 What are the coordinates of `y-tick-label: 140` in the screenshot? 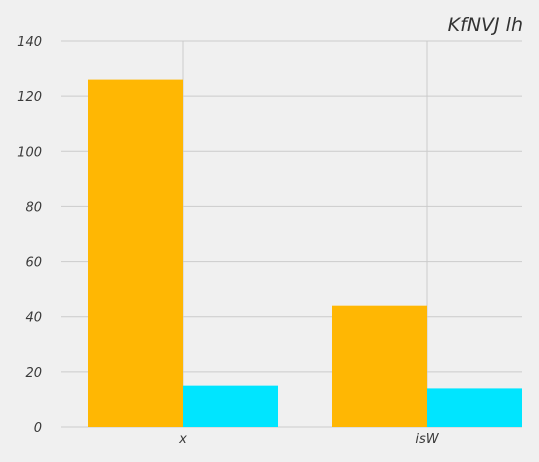 It's located at (29, 42).